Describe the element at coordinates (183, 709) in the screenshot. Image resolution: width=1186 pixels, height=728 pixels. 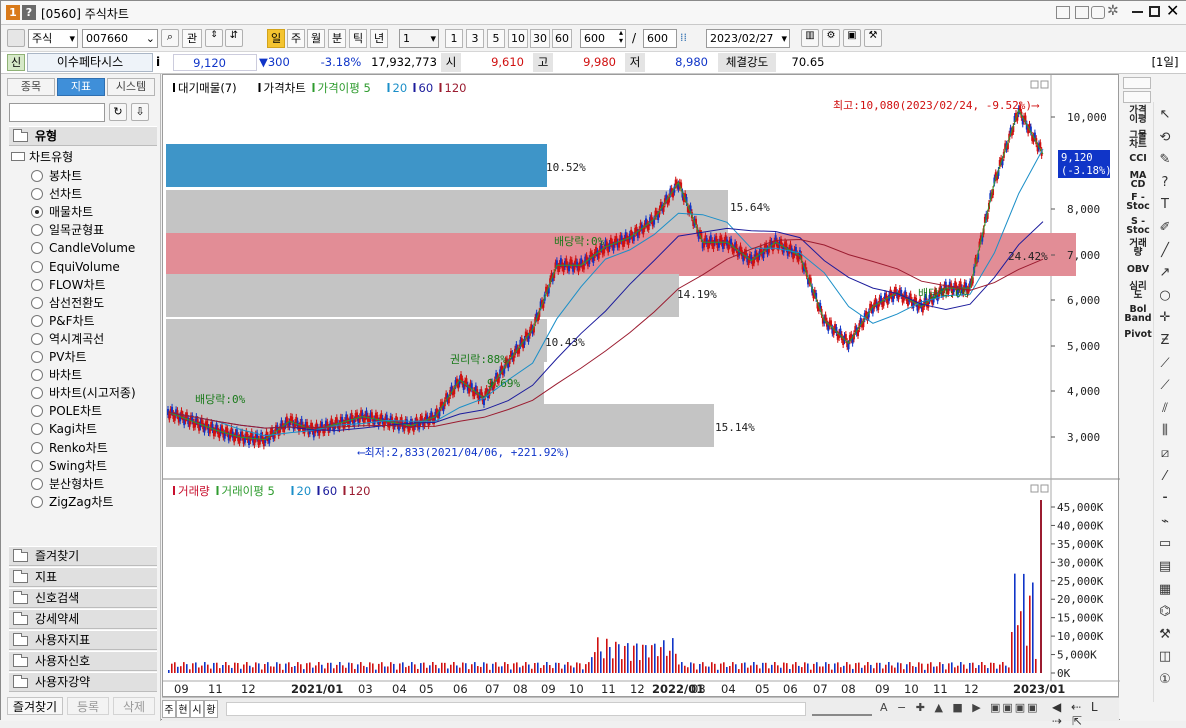
I see `info-button-2: 현` at that location.